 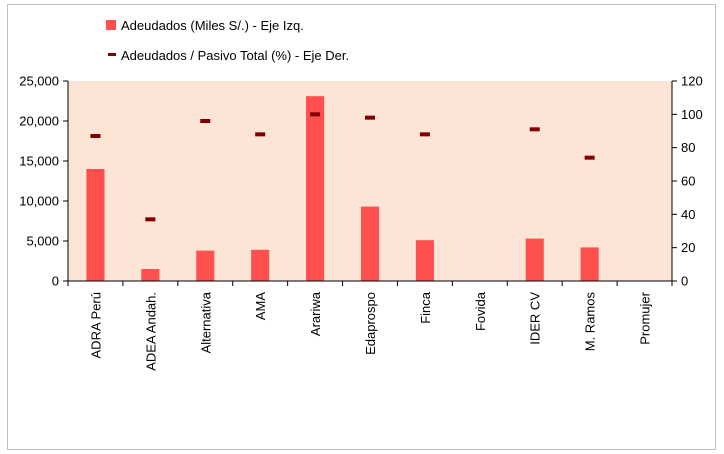 What do you see at coordinates (315, 313) in the screenshot?
I see `category-label: Arariwa` at bounding box center [315, 313].